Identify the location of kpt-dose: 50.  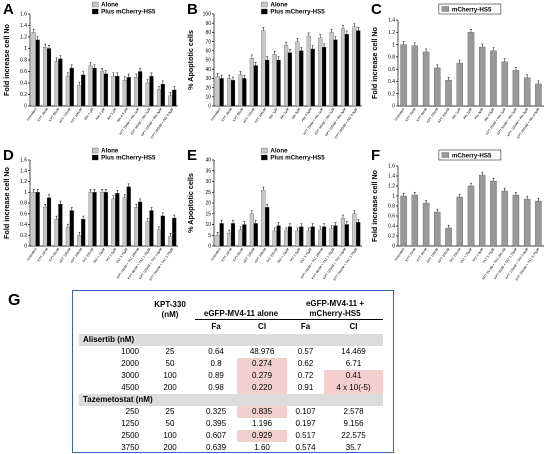
(170, 423).